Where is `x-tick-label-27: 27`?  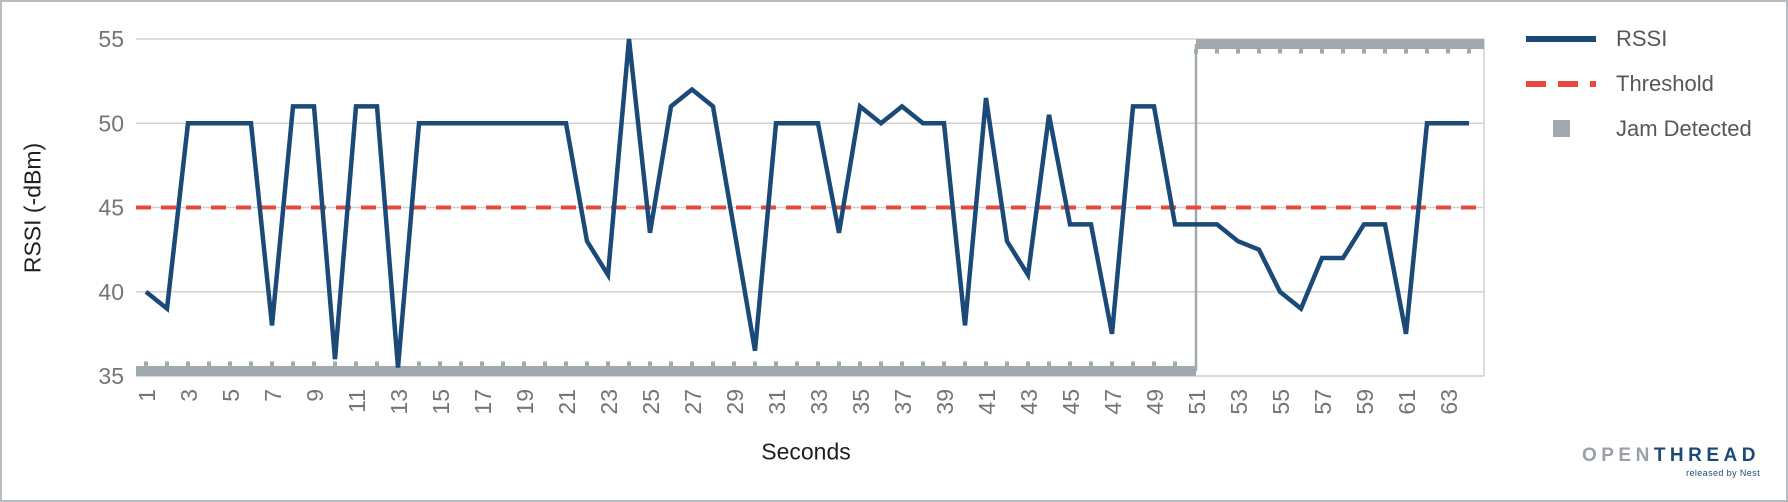 x-tick-label-27: 27 is located at coordinates (693, 402).